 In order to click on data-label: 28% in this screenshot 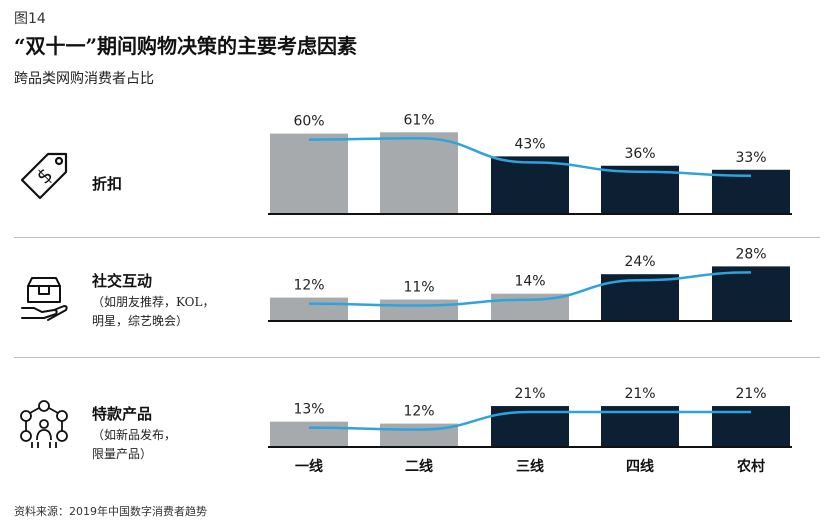, I will do `click(750, 254)`.